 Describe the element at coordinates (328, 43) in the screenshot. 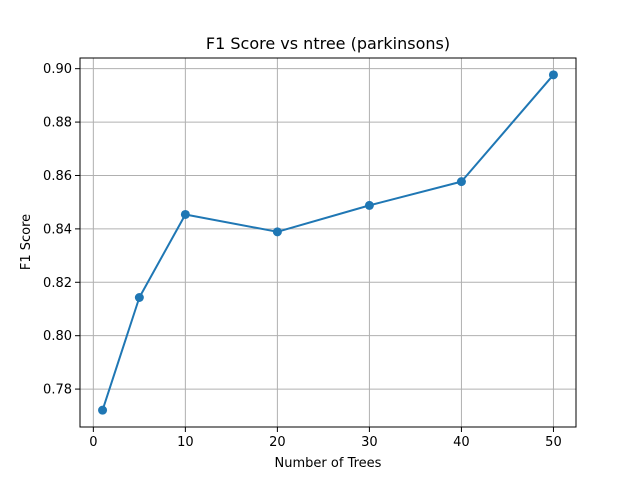

I see `chart-title: F1 Score vs ntree (parkinsons)` at that location.